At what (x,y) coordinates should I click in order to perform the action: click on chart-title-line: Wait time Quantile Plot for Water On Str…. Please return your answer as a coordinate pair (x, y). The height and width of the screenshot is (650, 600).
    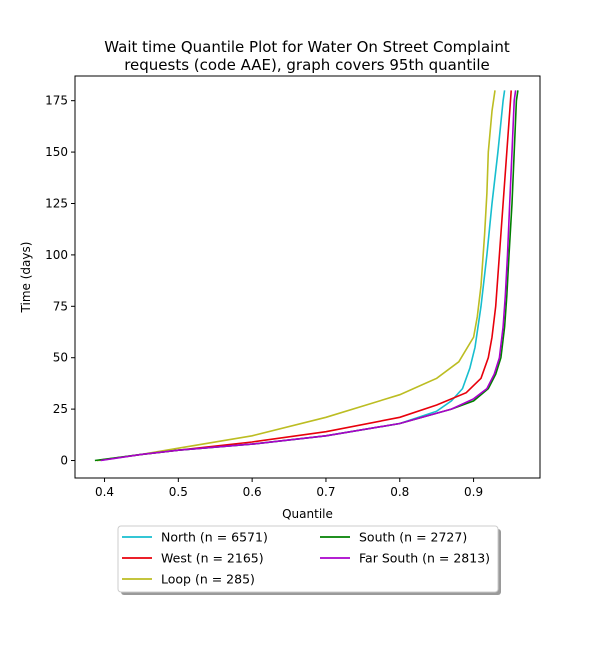
    Looking at the image, I should click on (307, 47).